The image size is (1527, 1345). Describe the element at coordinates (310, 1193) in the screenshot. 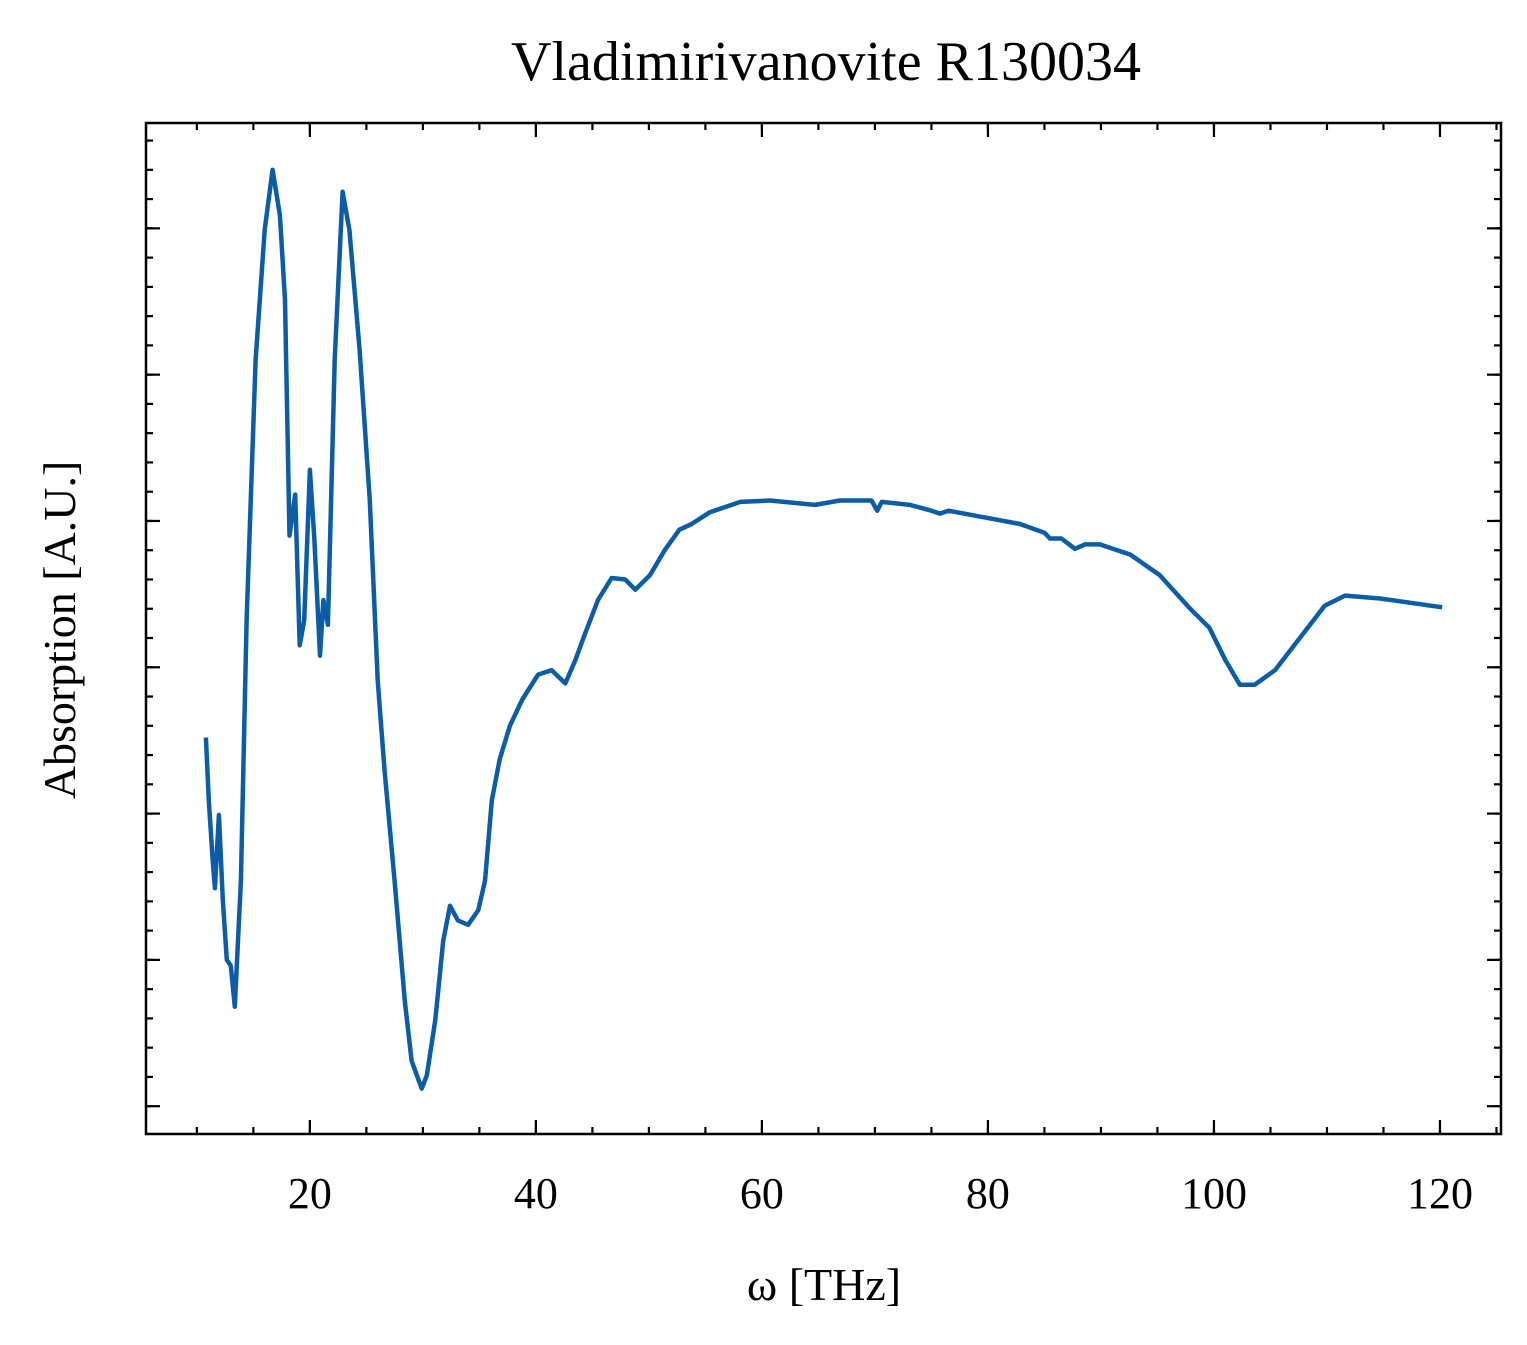

I see `x-tick-label: 20` at that location.